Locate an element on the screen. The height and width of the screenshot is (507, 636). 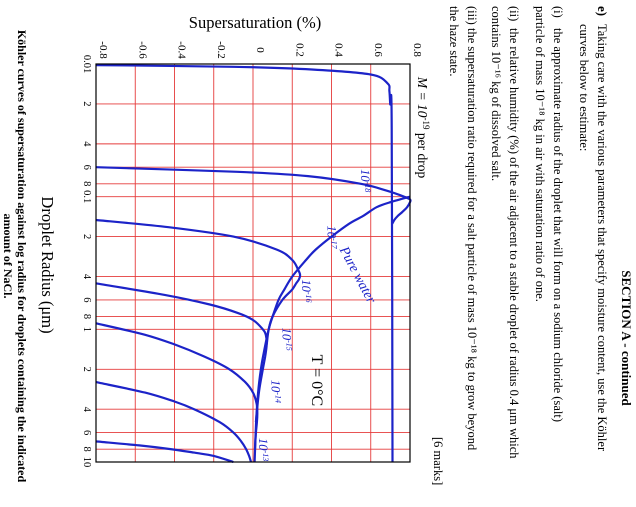
supersaturation-tick-labels: -0.8 -0.6 -0.4 -0.2 0 0.2 0.4 0.6 0.8 is located at coordinates (260, 50).